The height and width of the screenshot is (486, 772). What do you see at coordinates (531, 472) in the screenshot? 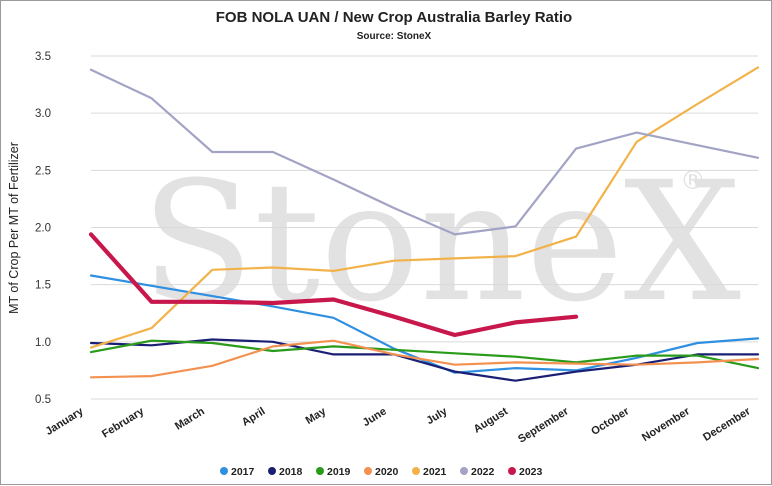
I see `legend-label: 2023` at bounding box center [531, 472].